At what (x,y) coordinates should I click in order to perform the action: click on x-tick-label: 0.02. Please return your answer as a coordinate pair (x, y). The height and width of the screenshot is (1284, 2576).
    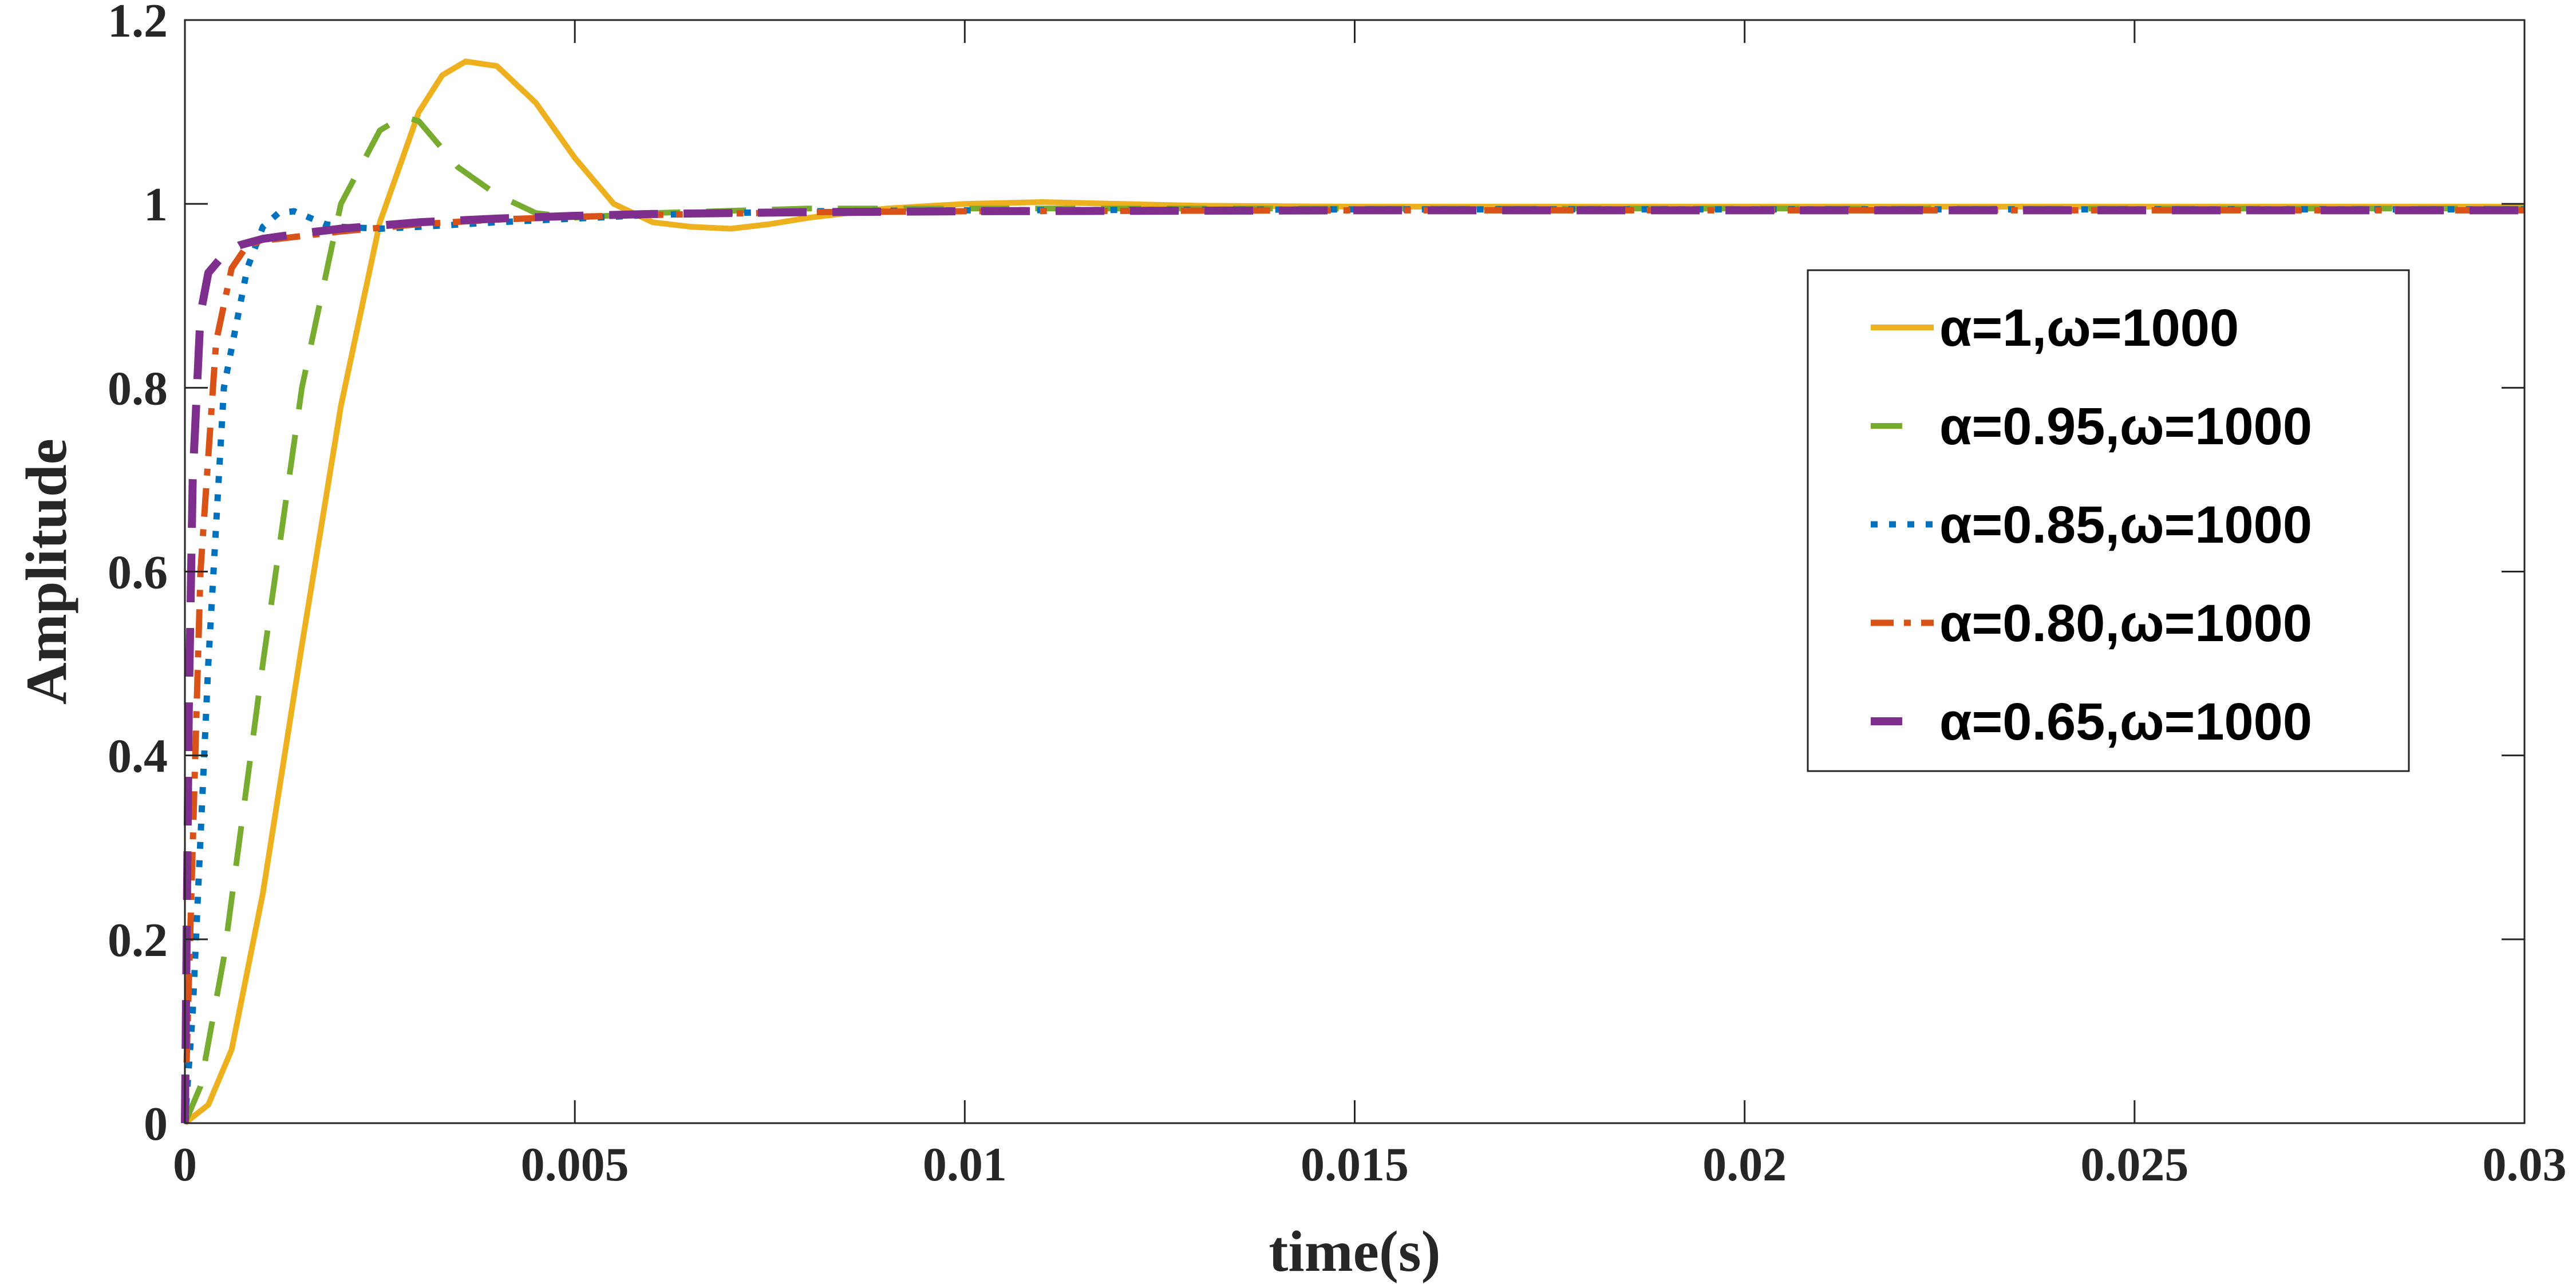
    Looking at the image, I should click on (1744, 1164).